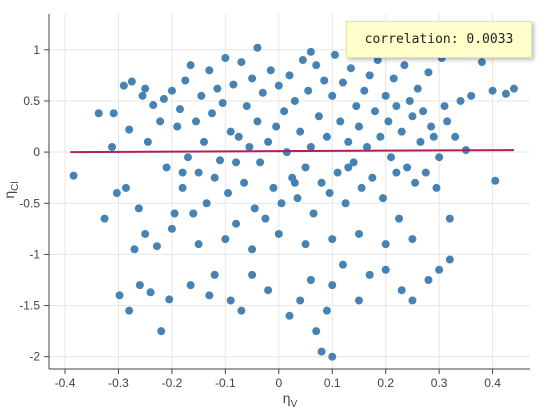 The image size is (545, 415). I want to click on x-tick-label: 0.1, so click(332, 383).